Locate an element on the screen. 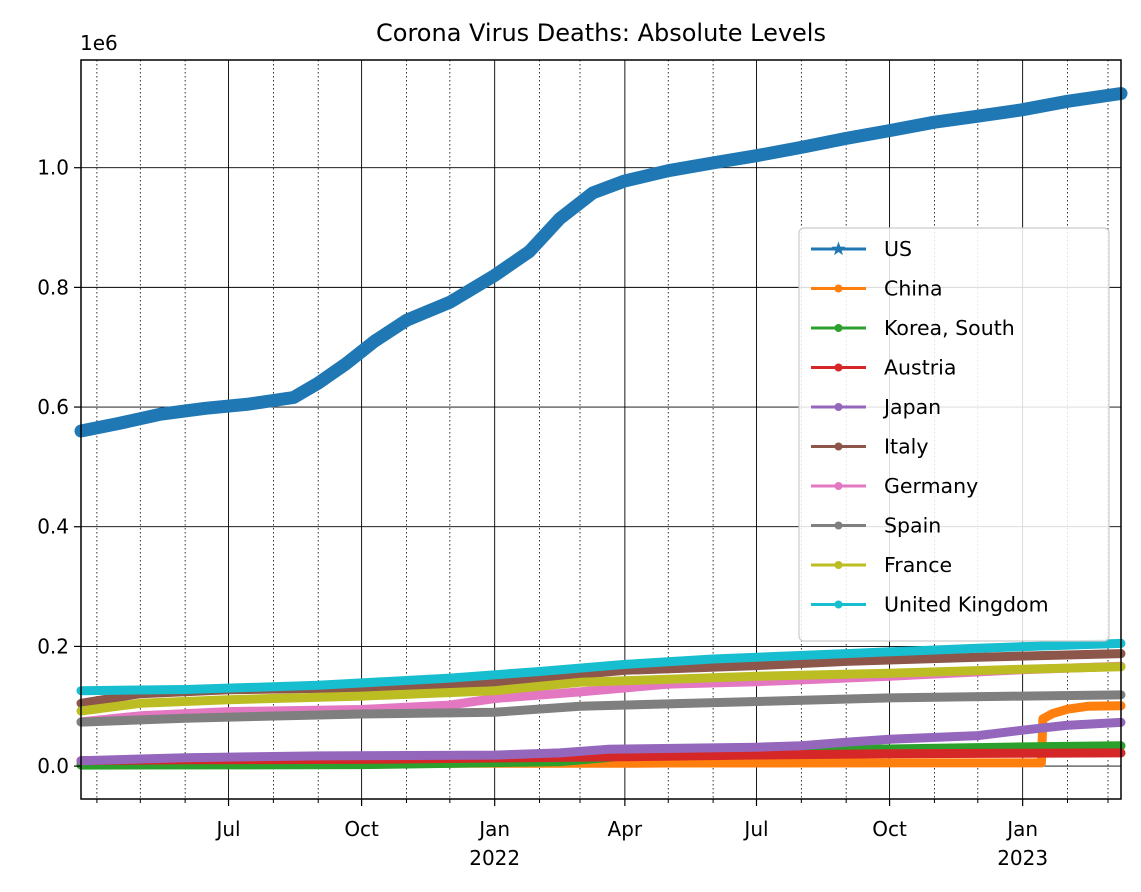 Image resolution: width=1141 pixels, height=892 pixels. y-axis-offset-label: 1e6 is located at coordinates (99, 43).